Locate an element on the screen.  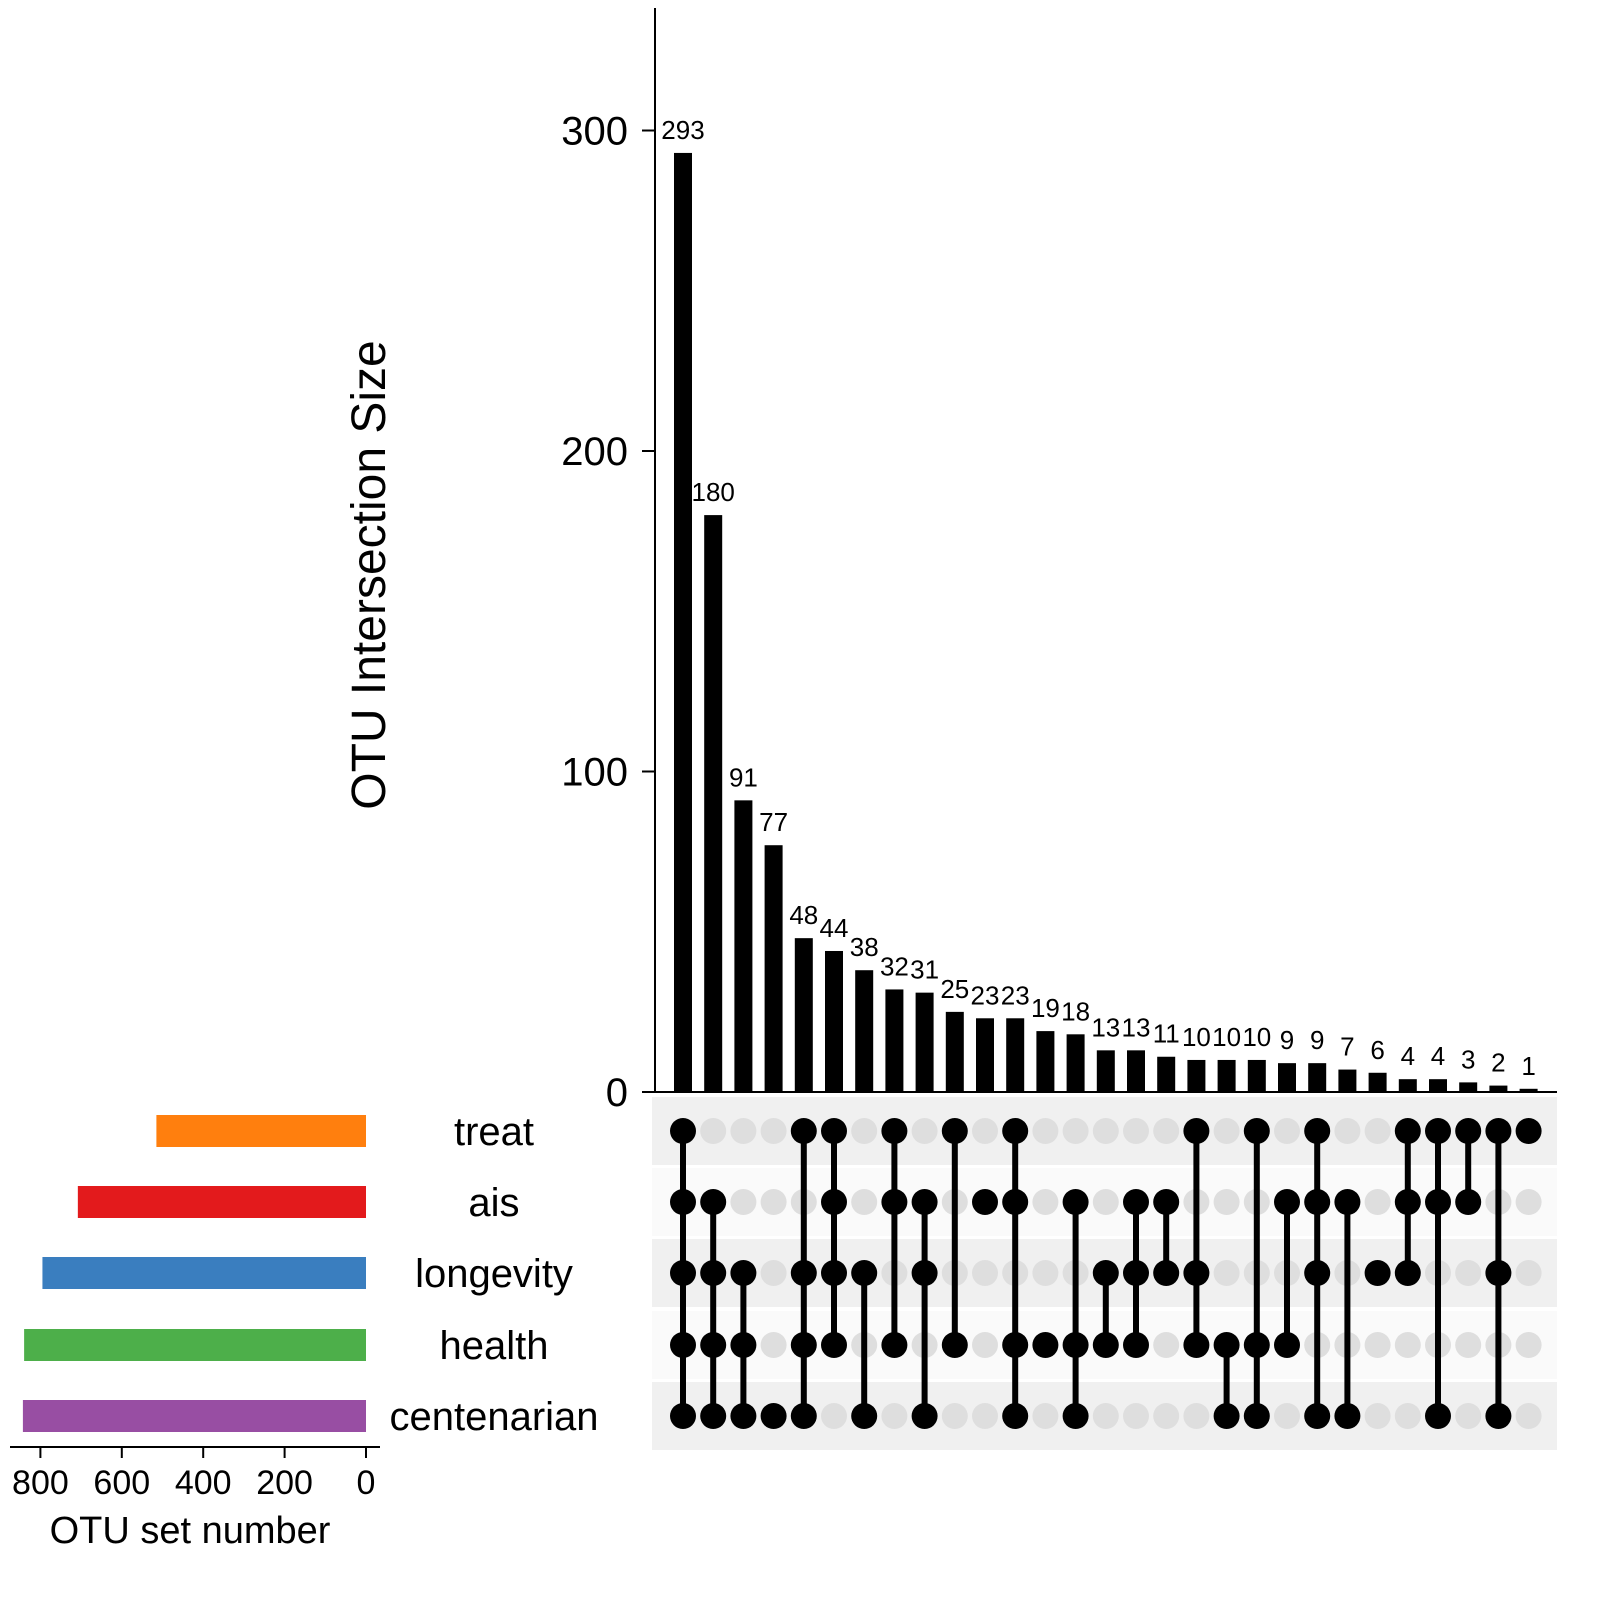
matrix-dots is located at coordinates (1106, 1273).